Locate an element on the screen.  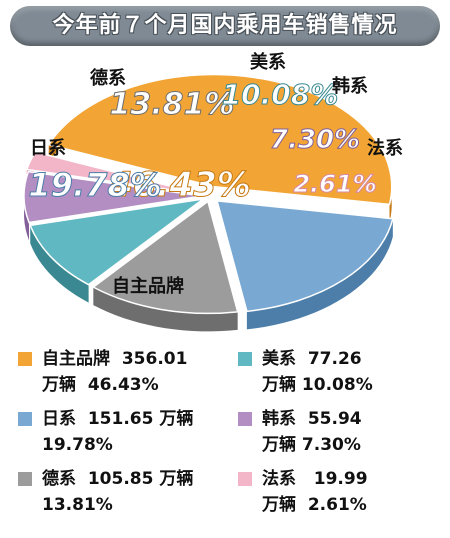
legend-text: 美系 77.26 万辆 10.08% is located at coordinates (317, 372).